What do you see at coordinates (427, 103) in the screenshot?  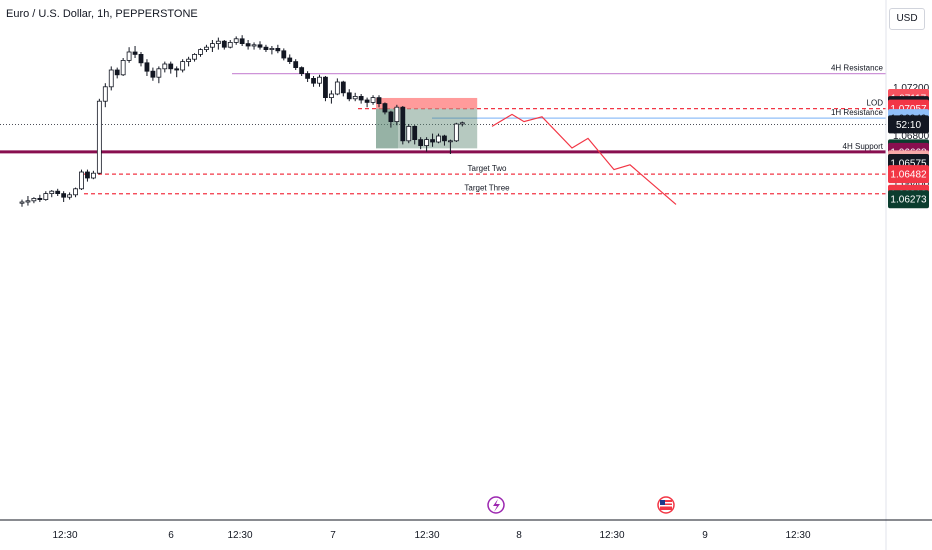 I see `stop-zone` at bounding box center [427, 103].